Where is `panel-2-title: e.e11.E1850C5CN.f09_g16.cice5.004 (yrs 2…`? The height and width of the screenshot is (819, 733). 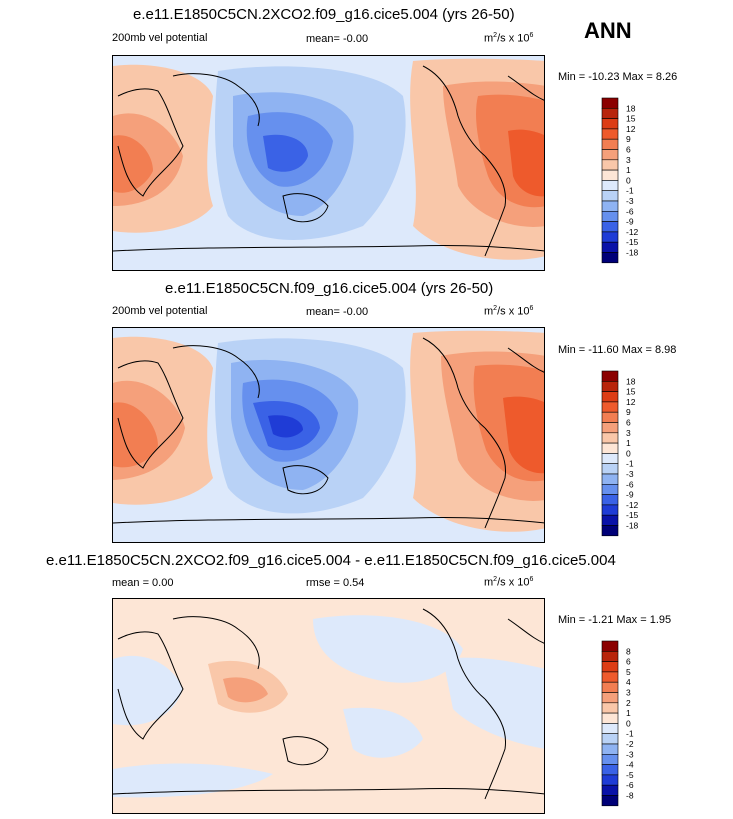
panel-2-title: e.e11.E1850C5CN.f09_g16.cice5.004 (yrs 2… is located at coordinates (329, 288).